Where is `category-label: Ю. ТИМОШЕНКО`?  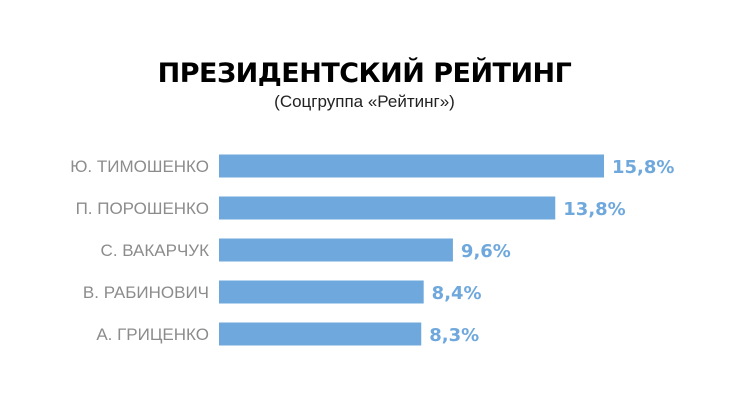 category-label: Ю. ТИМОШЕНКО is located at coordinates (139, 166).